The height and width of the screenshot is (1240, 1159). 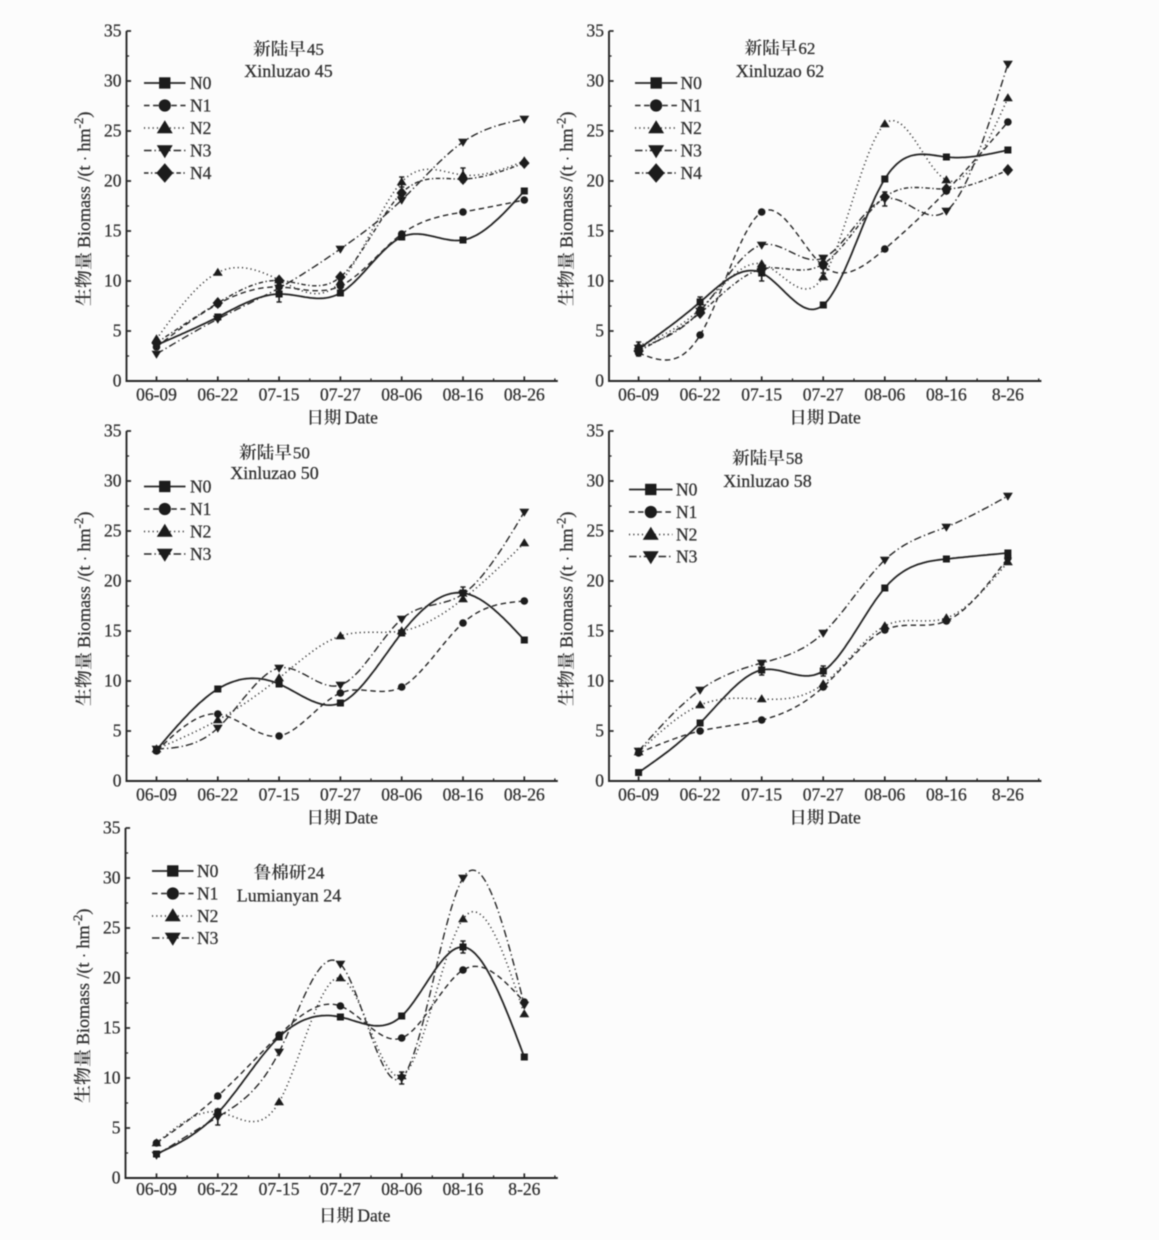 I want to click on svg-text: 50, so click(x=301, y=453).